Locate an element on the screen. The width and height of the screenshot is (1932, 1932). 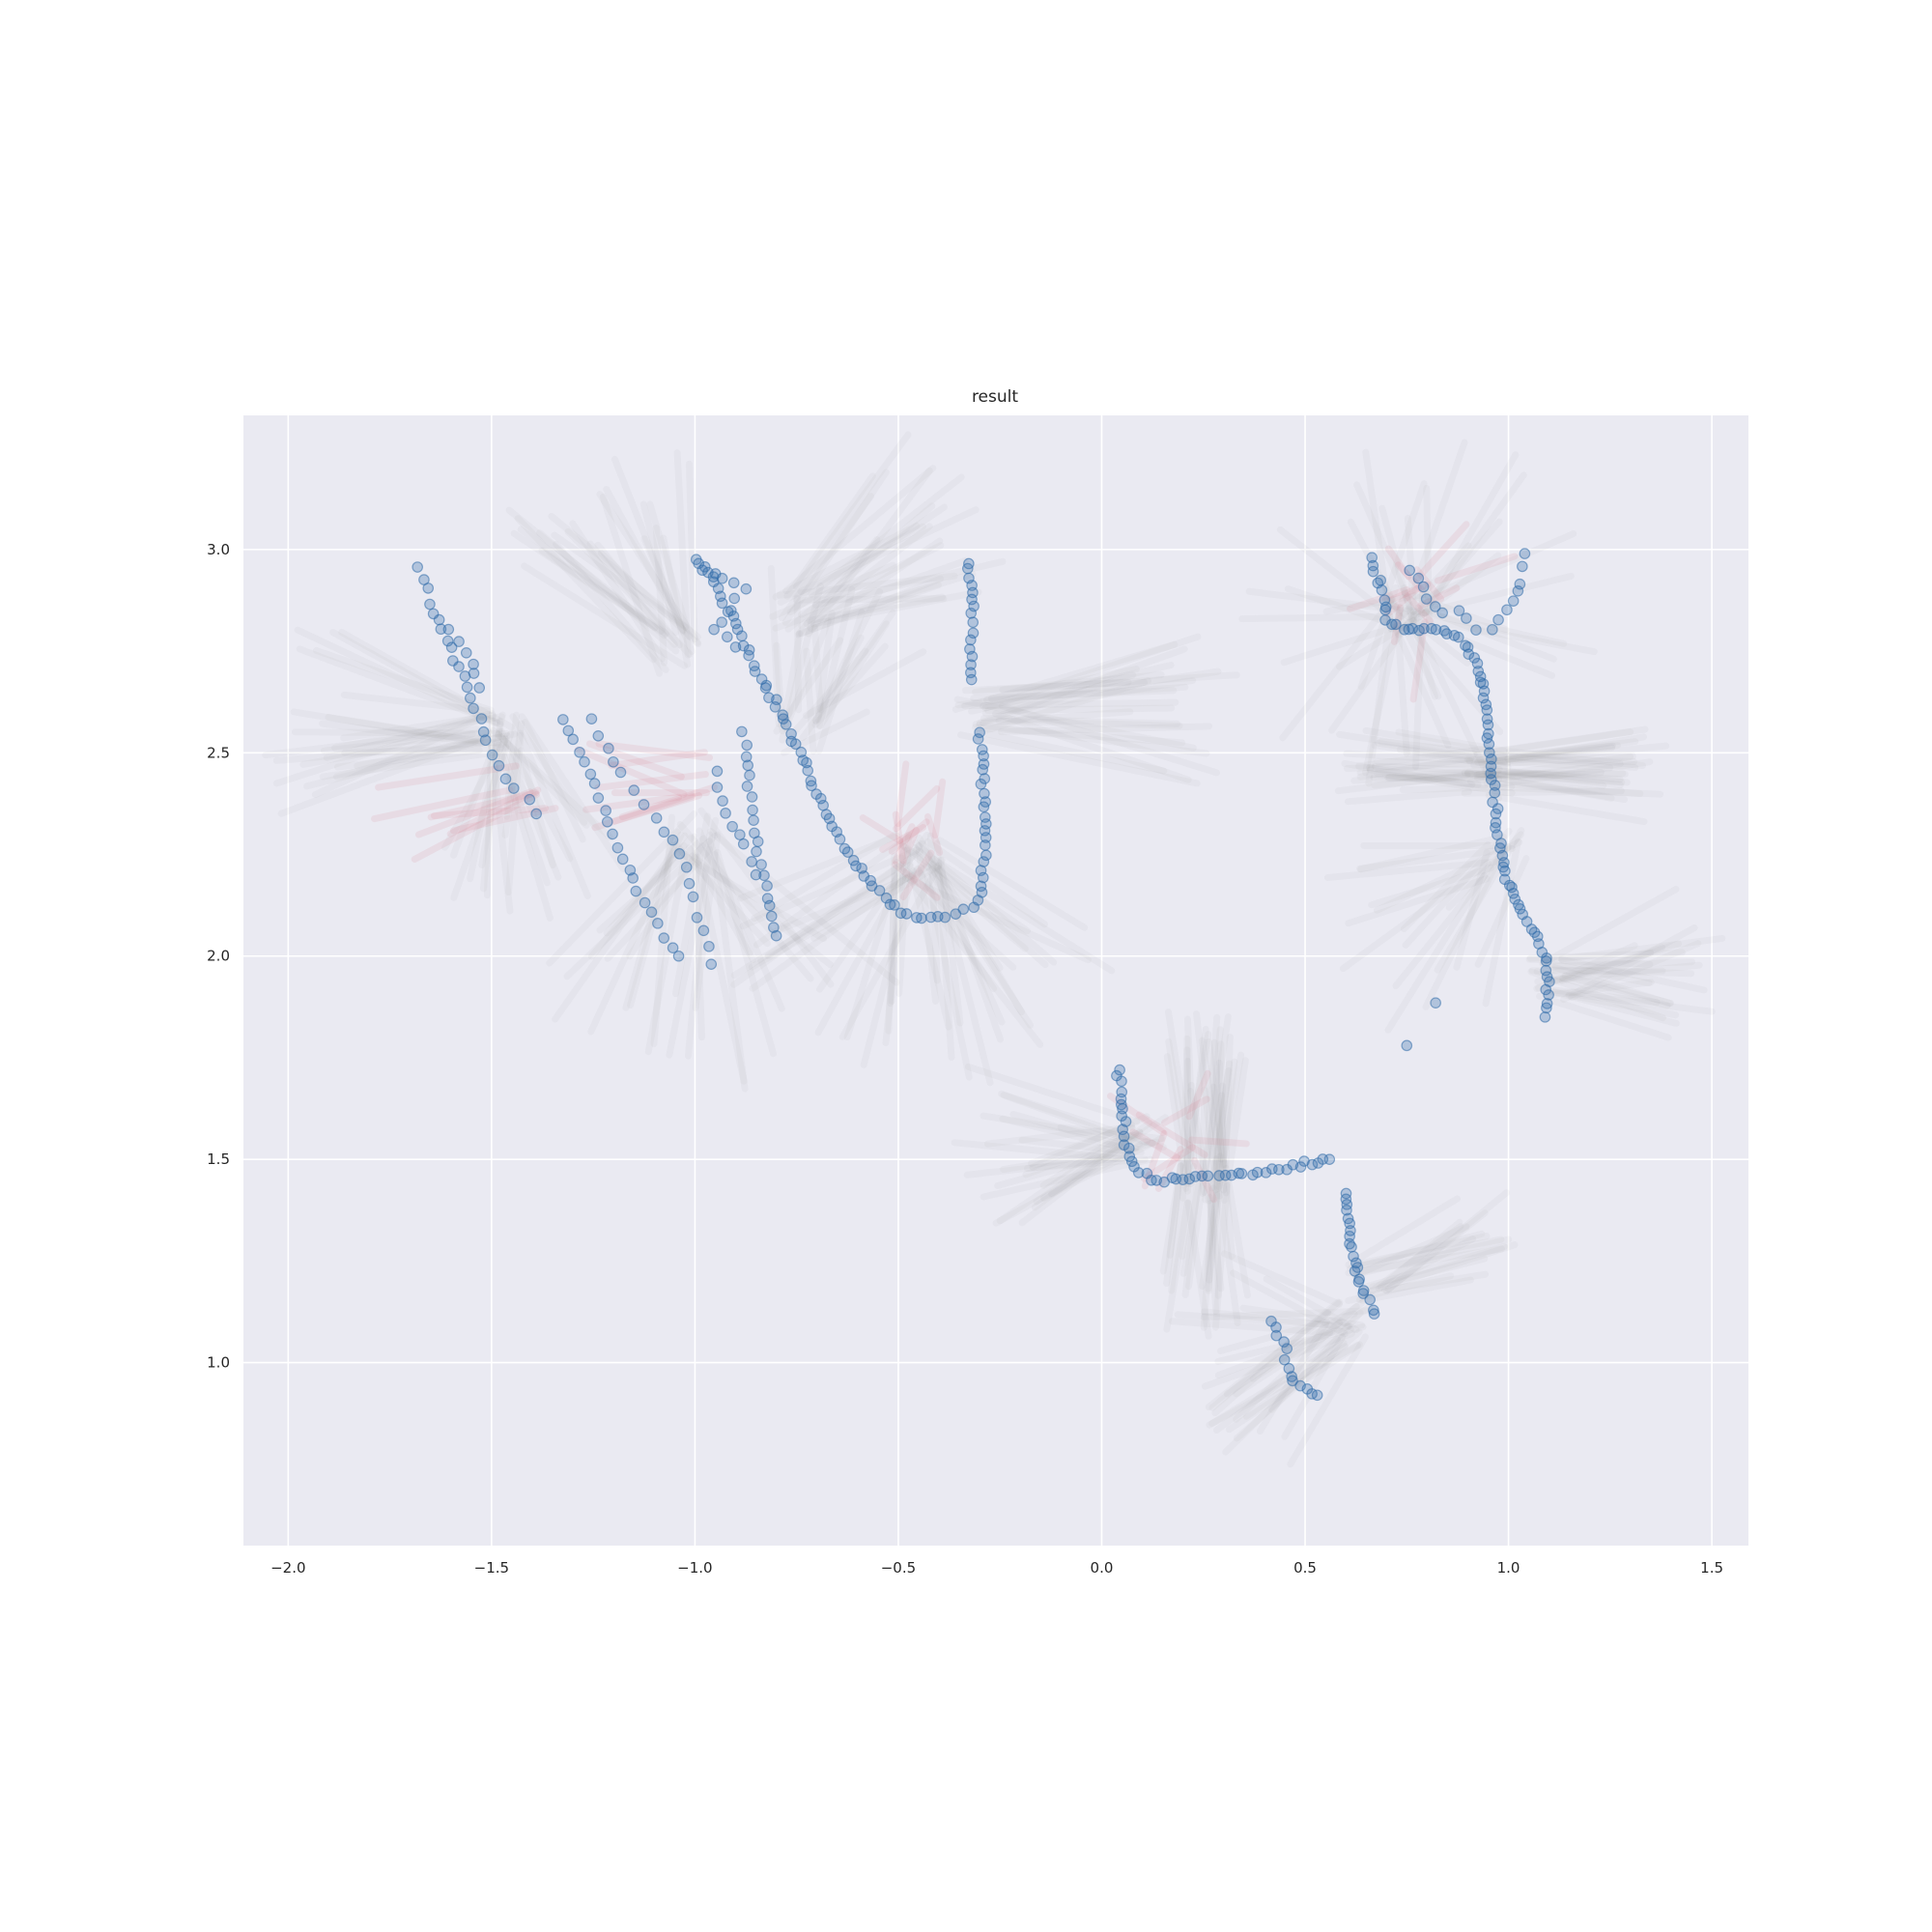
x-tick-label: 1.5 is located at coordinates (1711, 1568).